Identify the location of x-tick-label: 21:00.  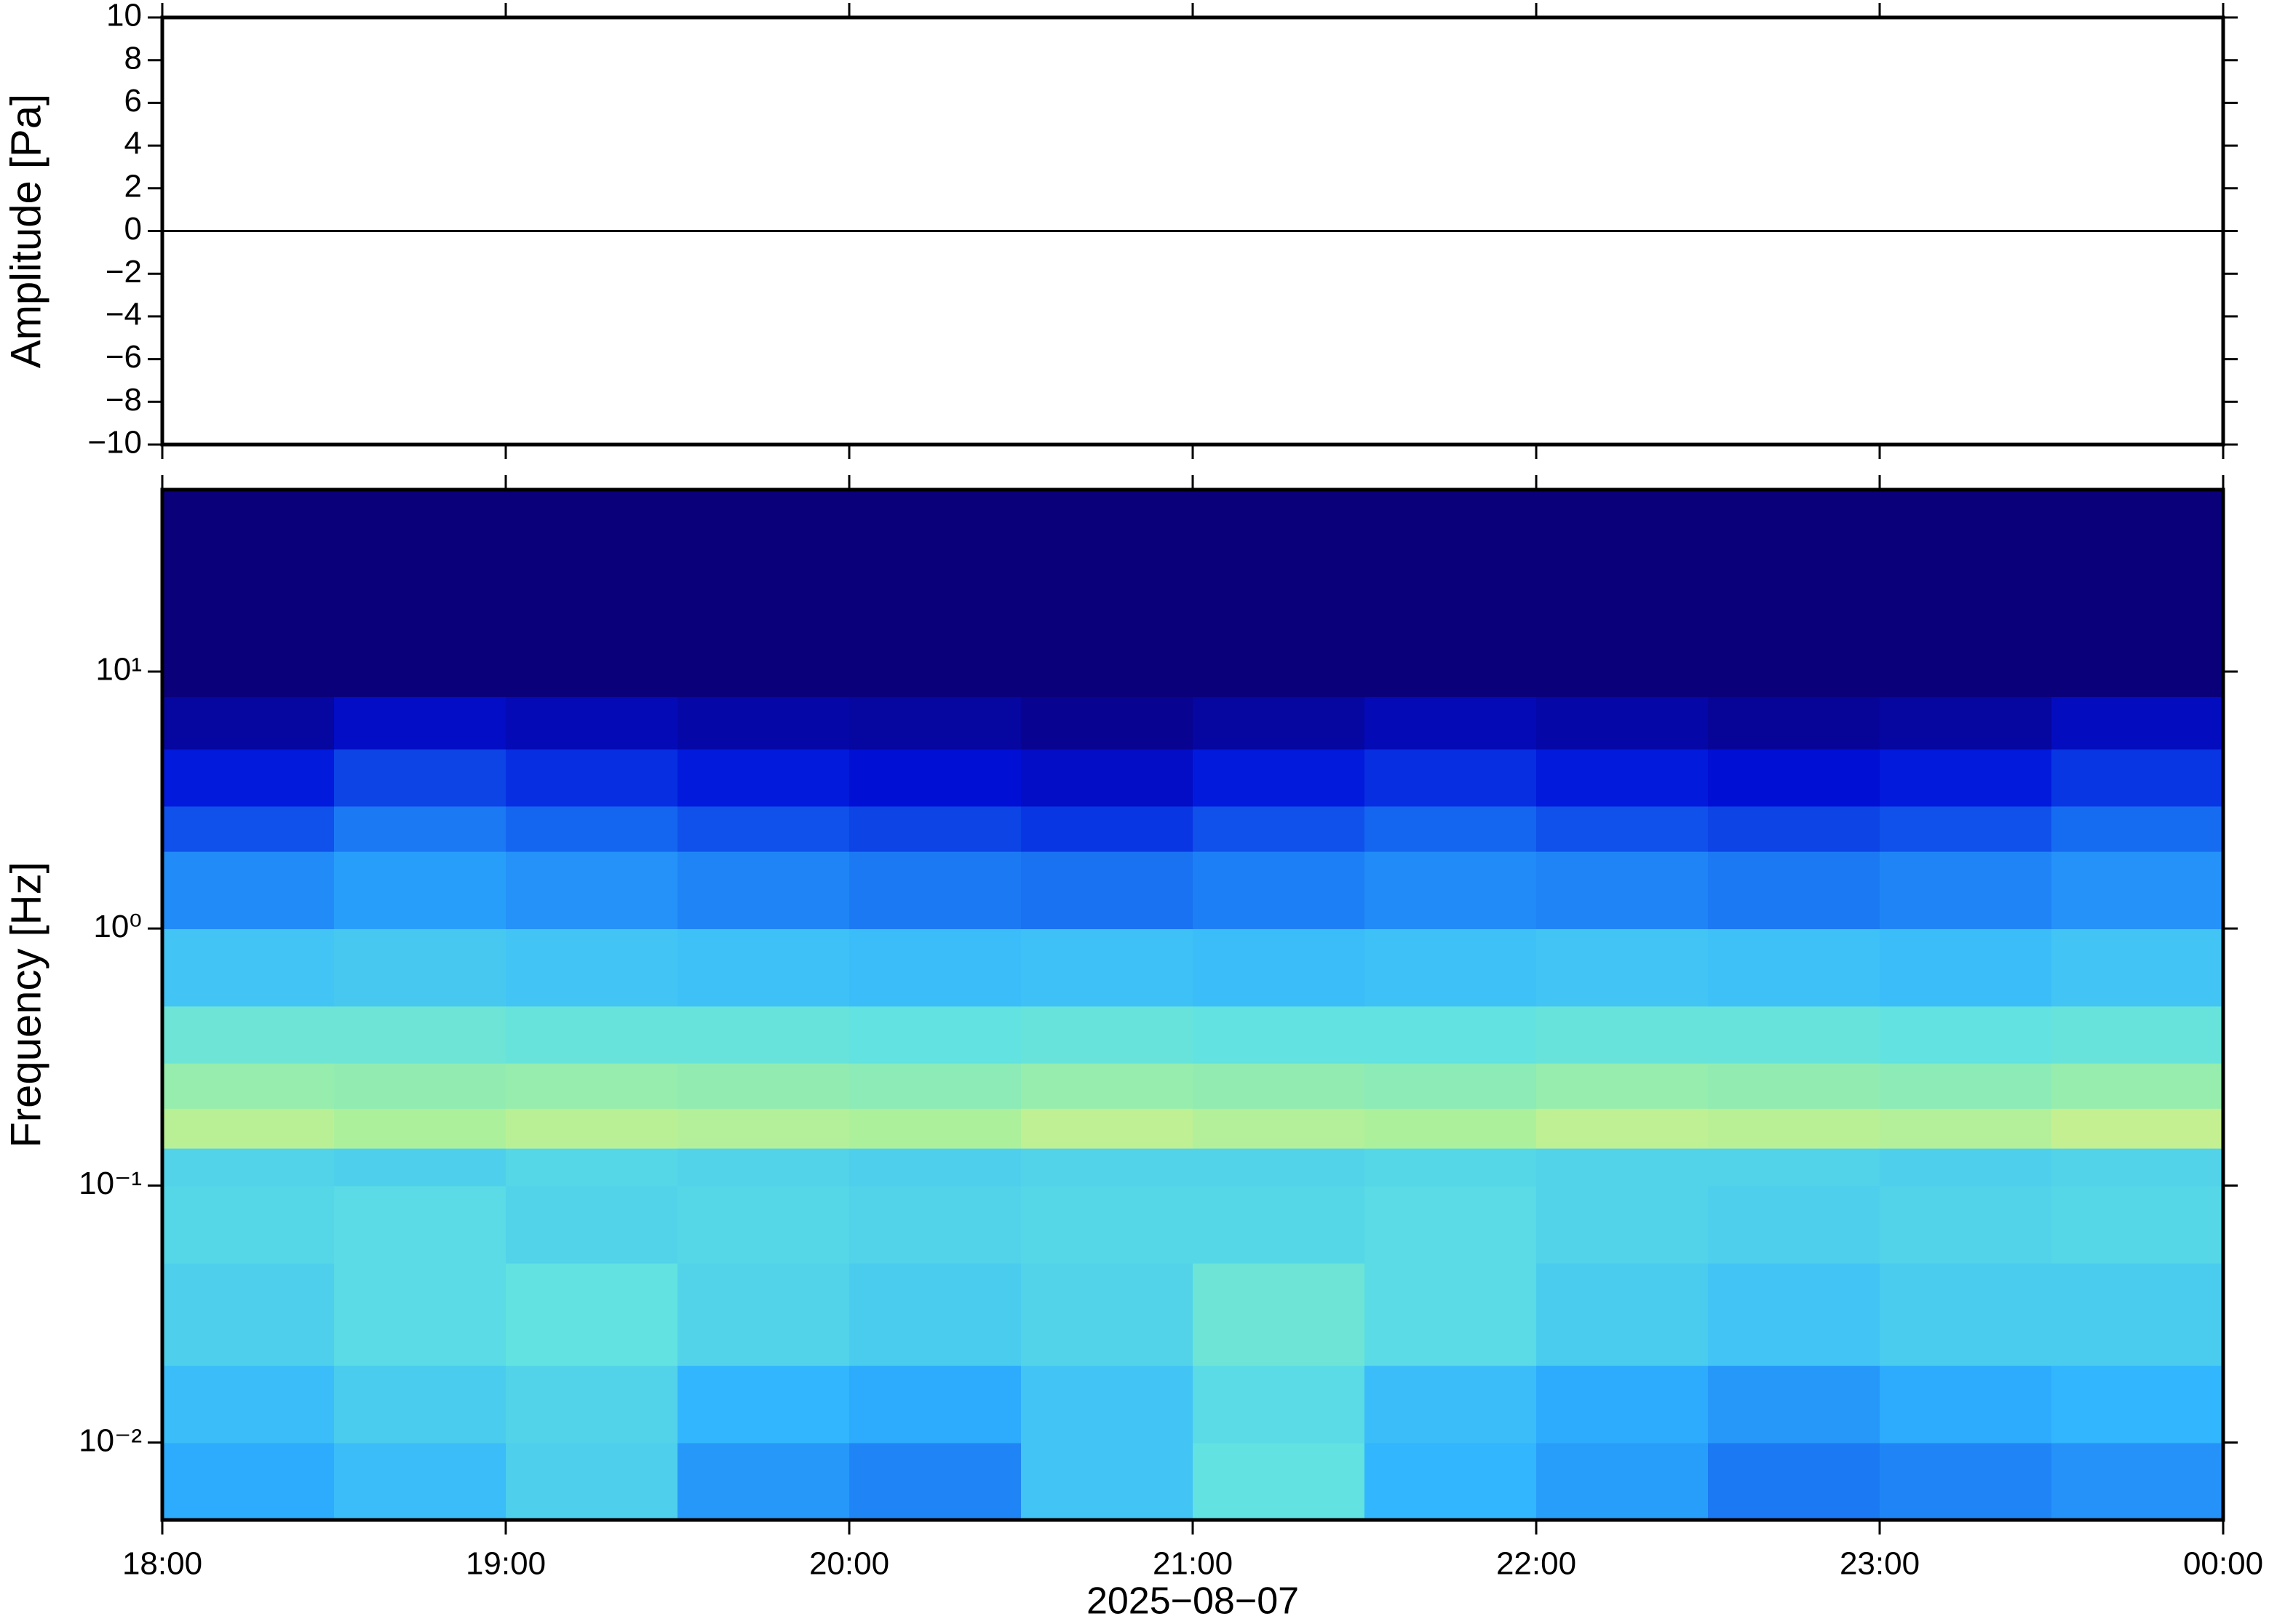
(1193, 1564).